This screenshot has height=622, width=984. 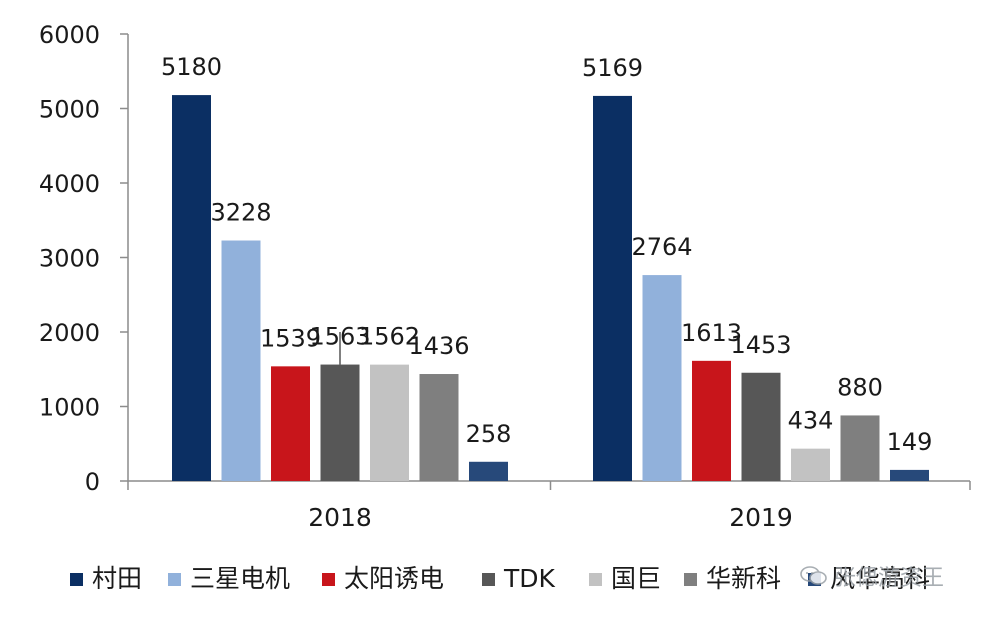 I want to click on legend-label: 三星电机, so click(x=240, y=578).